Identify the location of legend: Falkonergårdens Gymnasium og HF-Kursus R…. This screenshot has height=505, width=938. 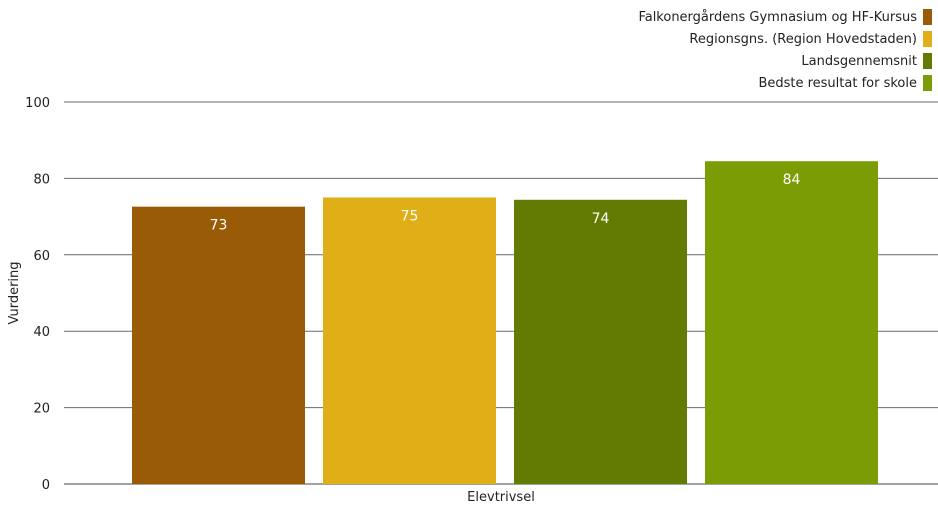
(785, 52).